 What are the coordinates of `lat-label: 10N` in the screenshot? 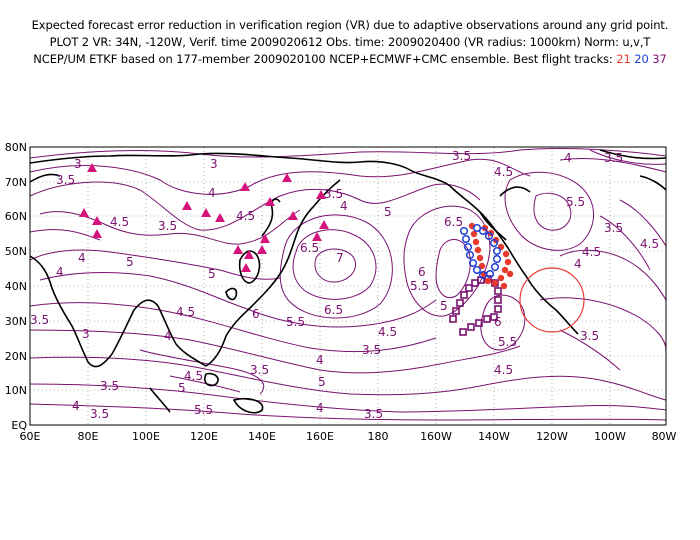 It's located at (16, 390).